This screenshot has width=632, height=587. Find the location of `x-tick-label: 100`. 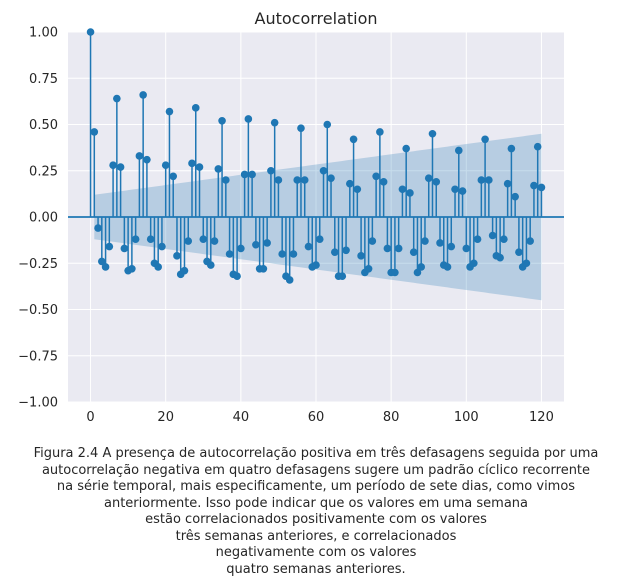

x-tick-label: 100 is located at coordinates (466, 417).